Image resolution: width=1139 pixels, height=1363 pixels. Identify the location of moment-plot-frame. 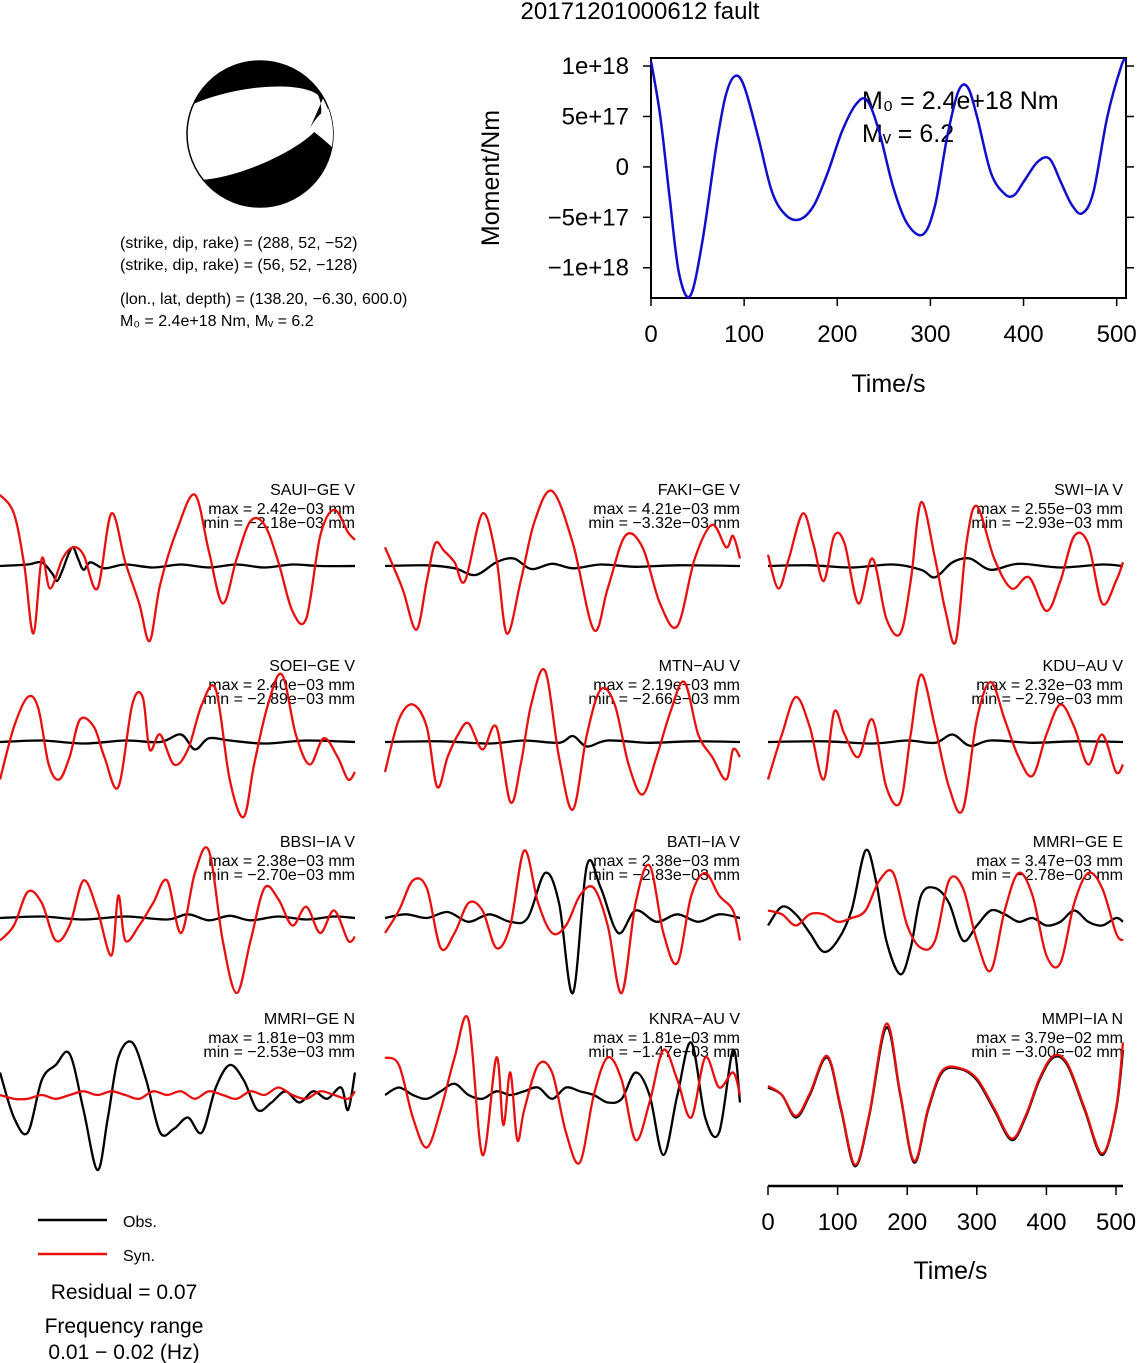
(888, 178).